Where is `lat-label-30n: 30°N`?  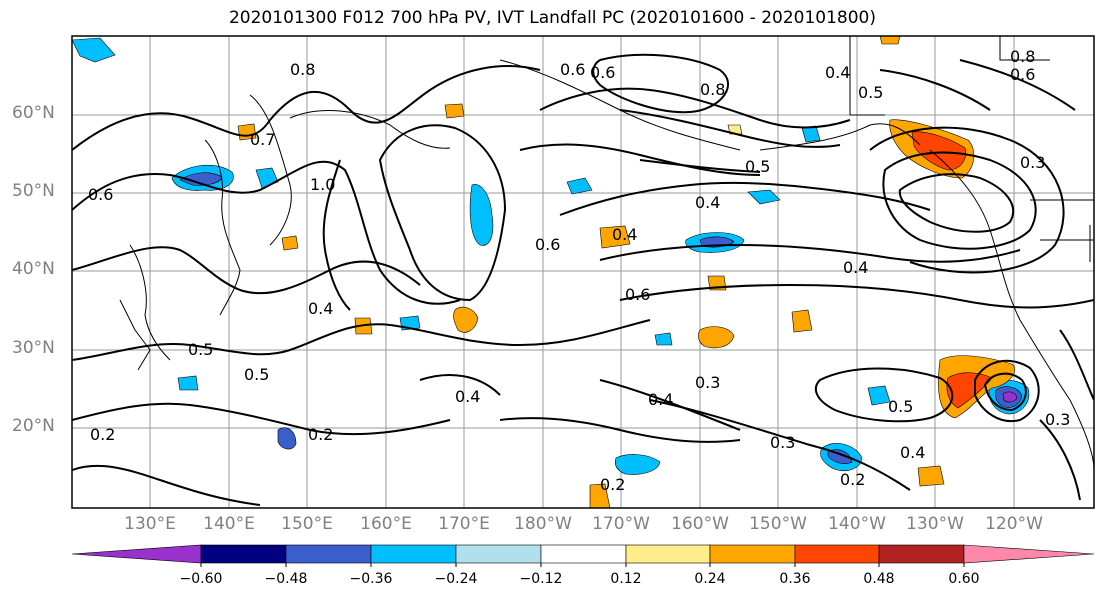 lat-label-30n: 30°N is located at coordinates (33, 348).